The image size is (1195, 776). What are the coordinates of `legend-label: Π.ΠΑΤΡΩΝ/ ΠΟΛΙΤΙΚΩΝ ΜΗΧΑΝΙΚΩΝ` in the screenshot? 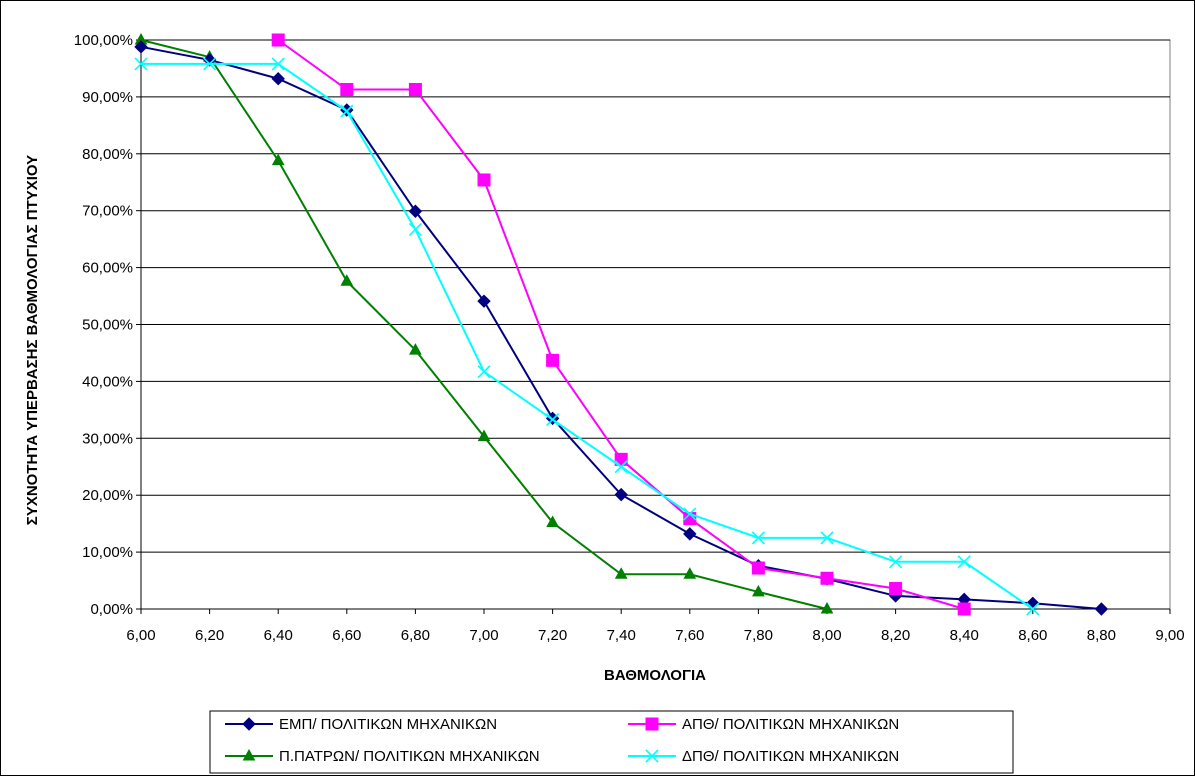 It's located at (409, 756).